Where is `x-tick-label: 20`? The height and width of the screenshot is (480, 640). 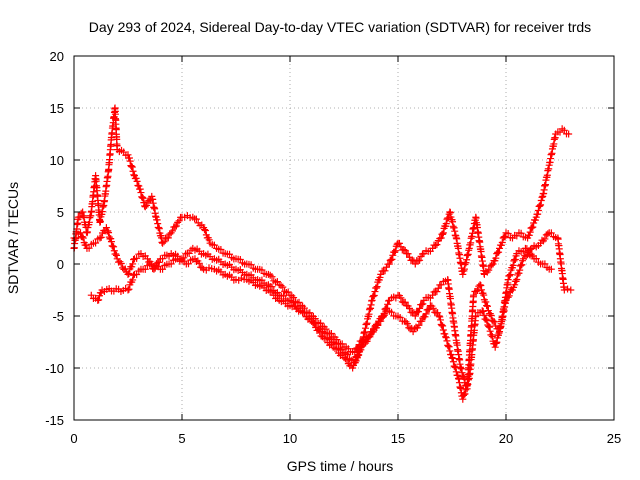
x-tick-label: 20 is located at coordinates (506, 438).